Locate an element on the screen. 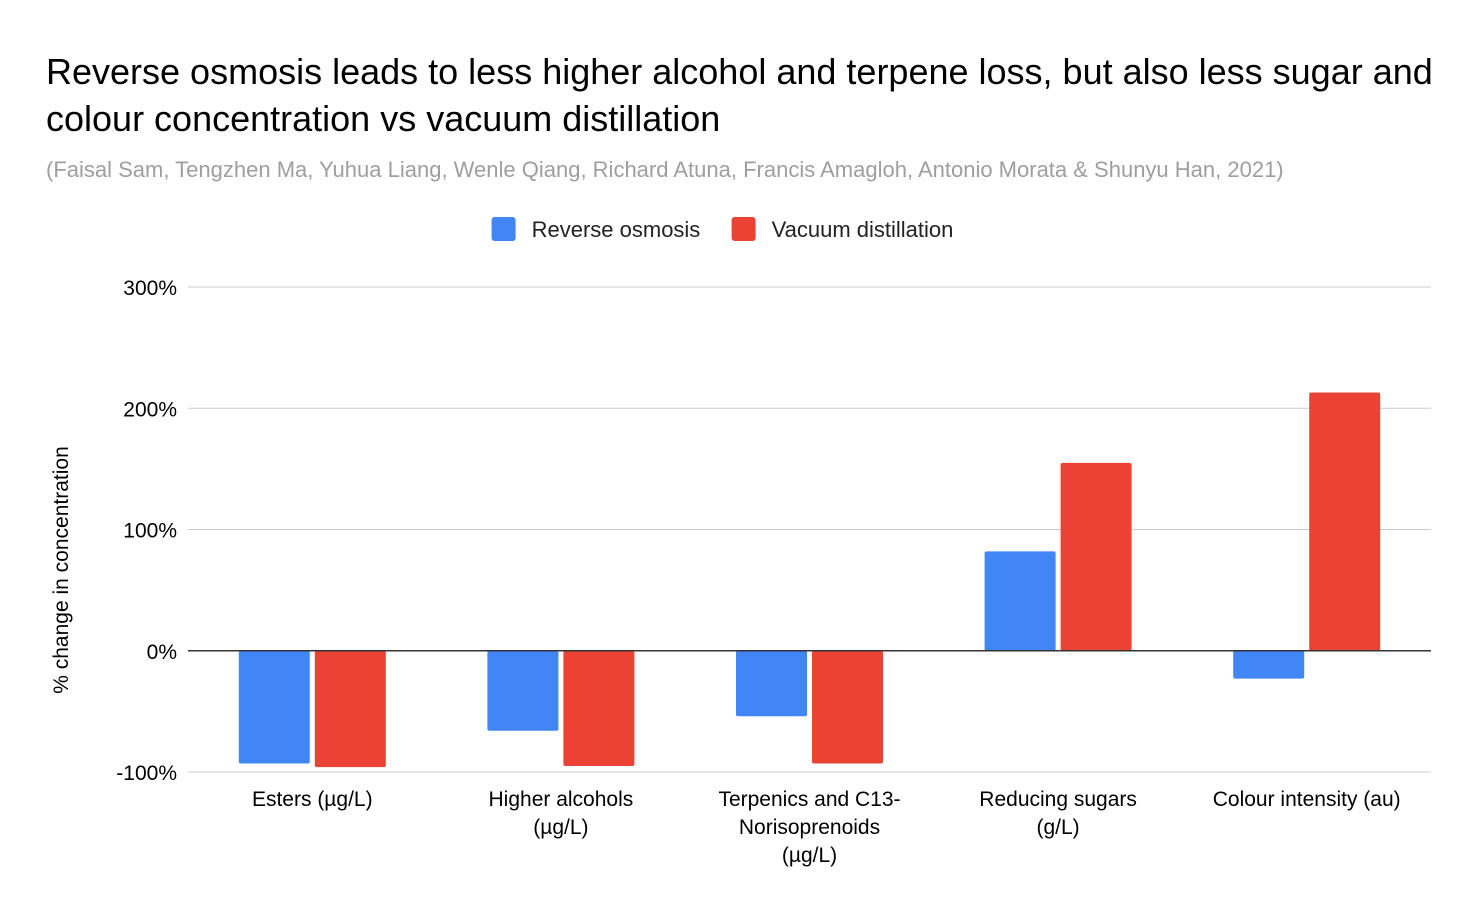  legend-label-vacuum-distillation: Vacuum distillation is located at coordinates (863, 229).